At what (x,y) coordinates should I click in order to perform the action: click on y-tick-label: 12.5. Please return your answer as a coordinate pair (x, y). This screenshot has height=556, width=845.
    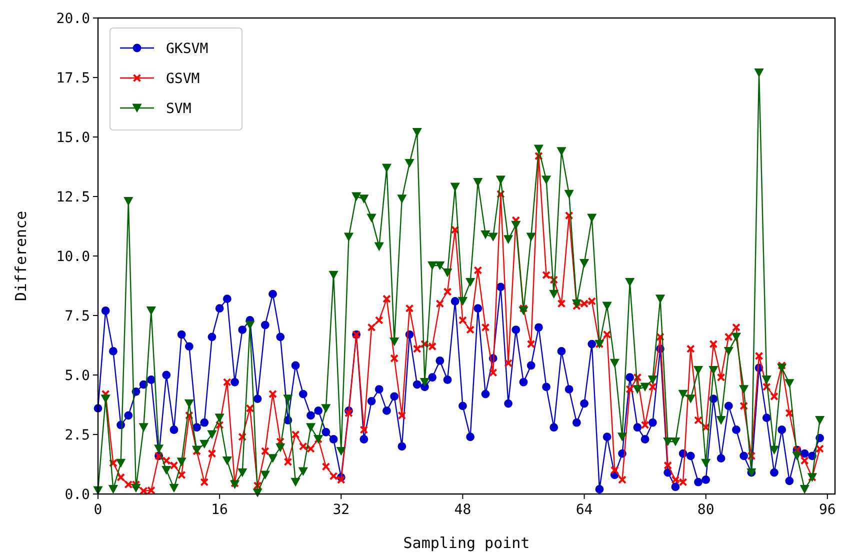
    Looking at the image, I should click on (73, 197).